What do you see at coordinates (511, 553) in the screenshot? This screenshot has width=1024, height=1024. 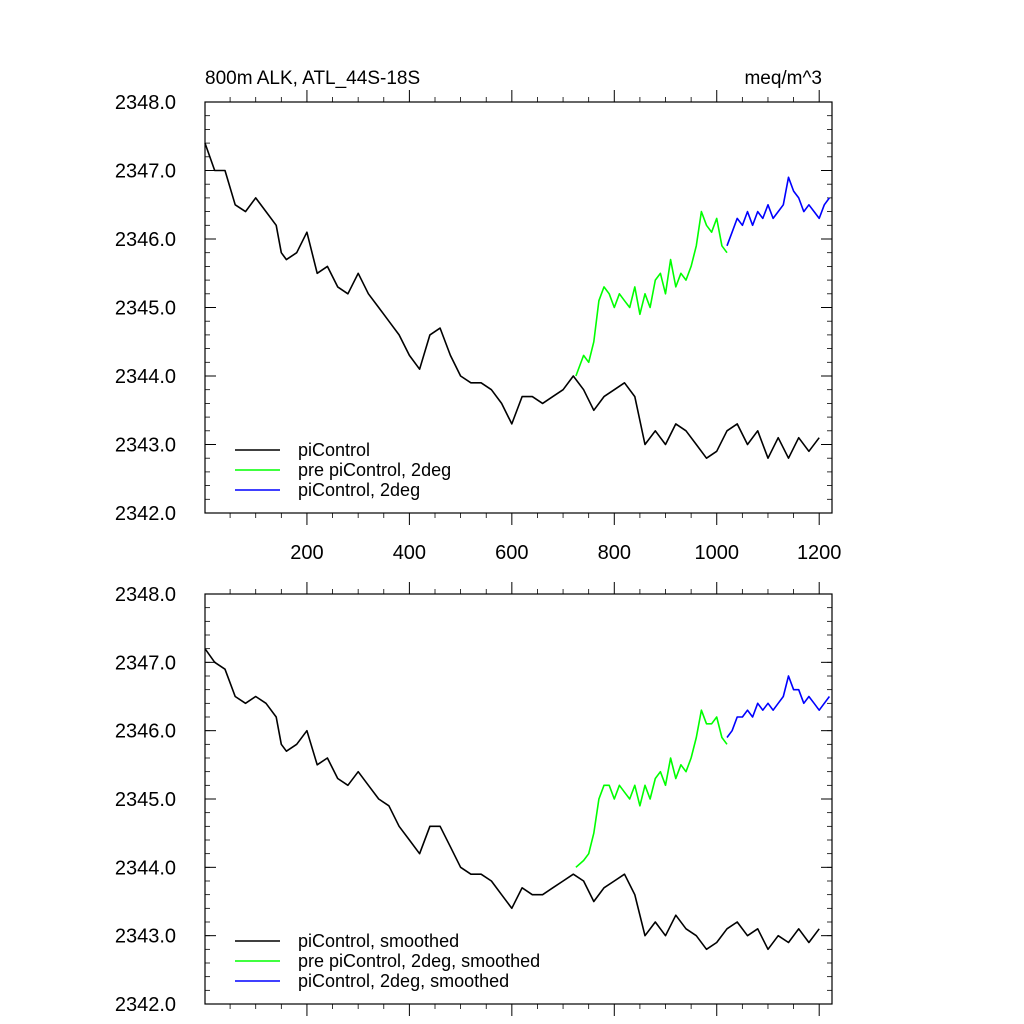 I see `x-tick-label: 600` at bounding box center [511, 553].